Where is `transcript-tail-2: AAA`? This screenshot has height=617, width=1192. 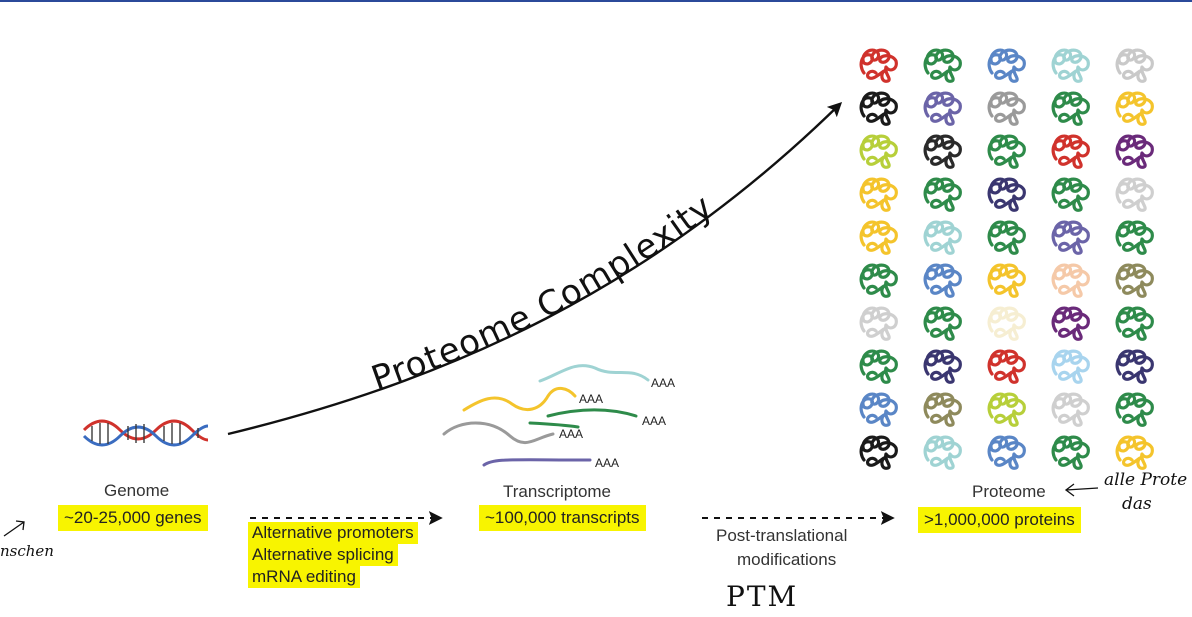 transcript-tail-2: AAA is located at coordinates (591, 399).